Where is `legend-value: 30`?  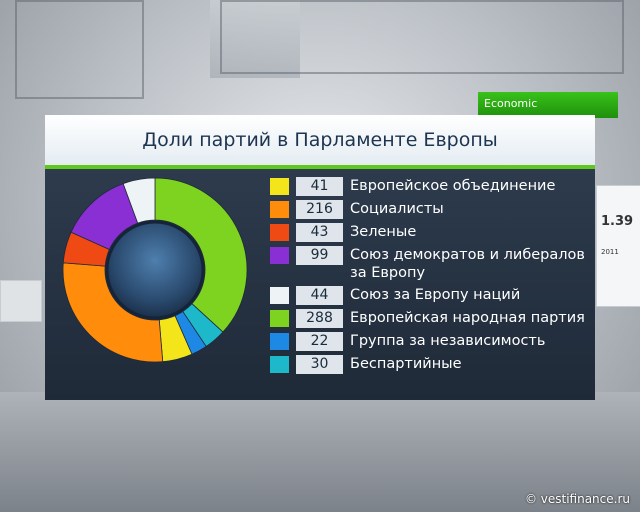
legend-value: 30 is located at coordinates (319, 364).